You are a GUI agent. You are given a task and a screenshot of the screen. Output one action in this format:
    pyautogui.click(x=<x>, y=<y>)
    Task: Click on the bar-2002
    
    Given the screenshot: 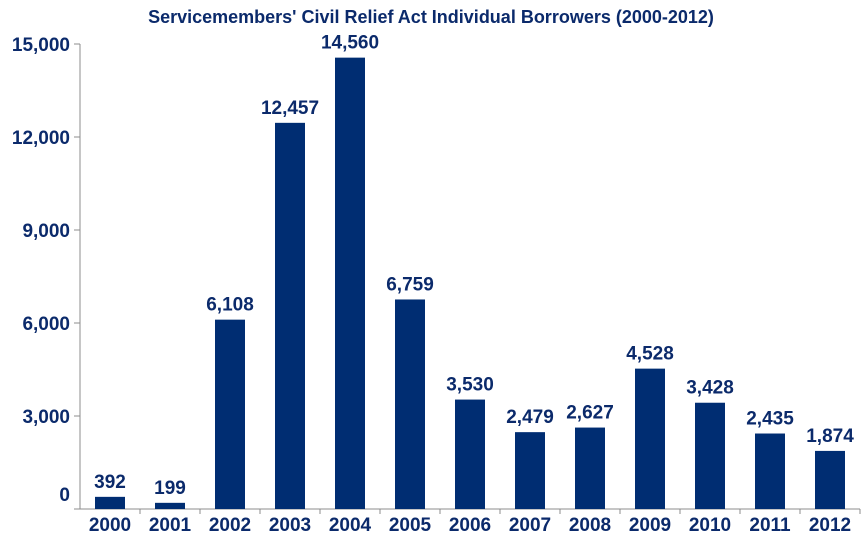 What is the action you would take?
    pyautogui.click(x=230, y=414)
    